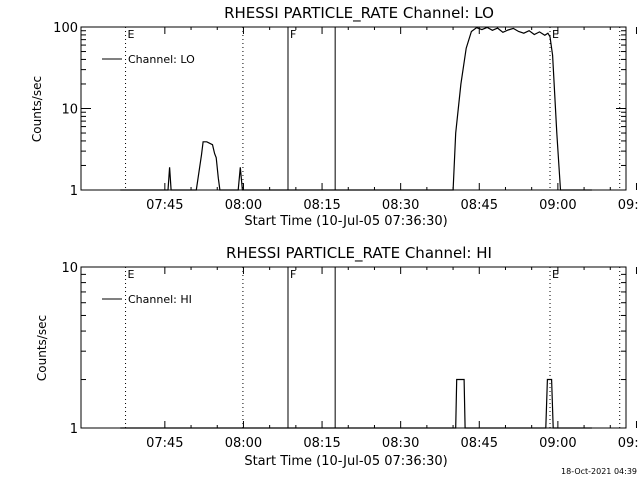 The width and height of the screenshot is (640, 480). Describe the element at coordinates (164, 443) in the screenshot. I see `hi-x-tick-label: 07:45` at that location.